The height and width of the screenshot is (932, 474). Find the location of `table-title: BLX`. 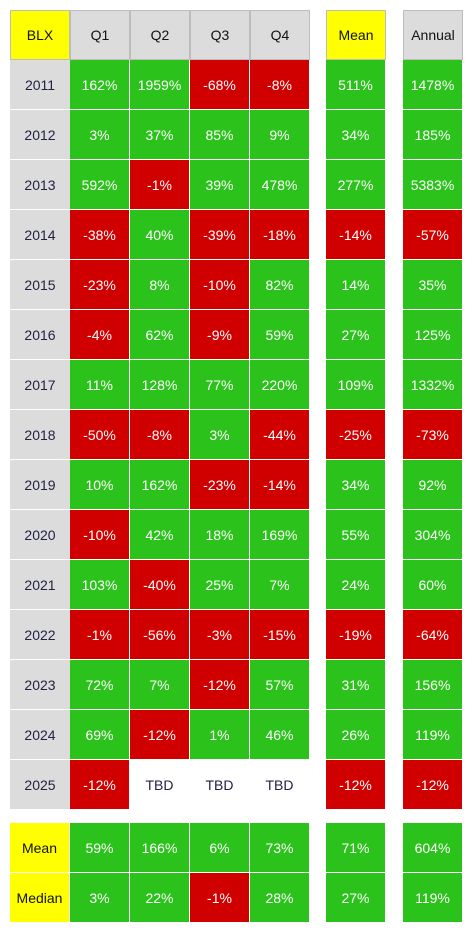

table-title: BLX is located at coordinates (40, 35).